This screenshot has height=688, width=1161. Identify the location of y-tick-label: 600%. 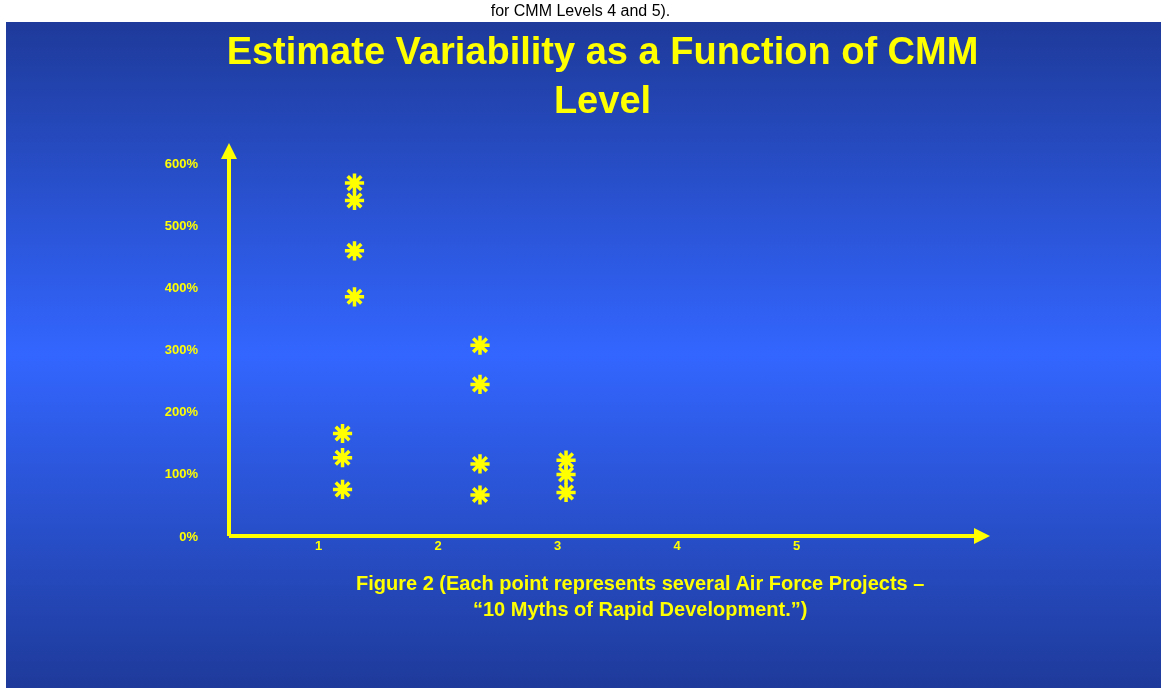
(181, 163).